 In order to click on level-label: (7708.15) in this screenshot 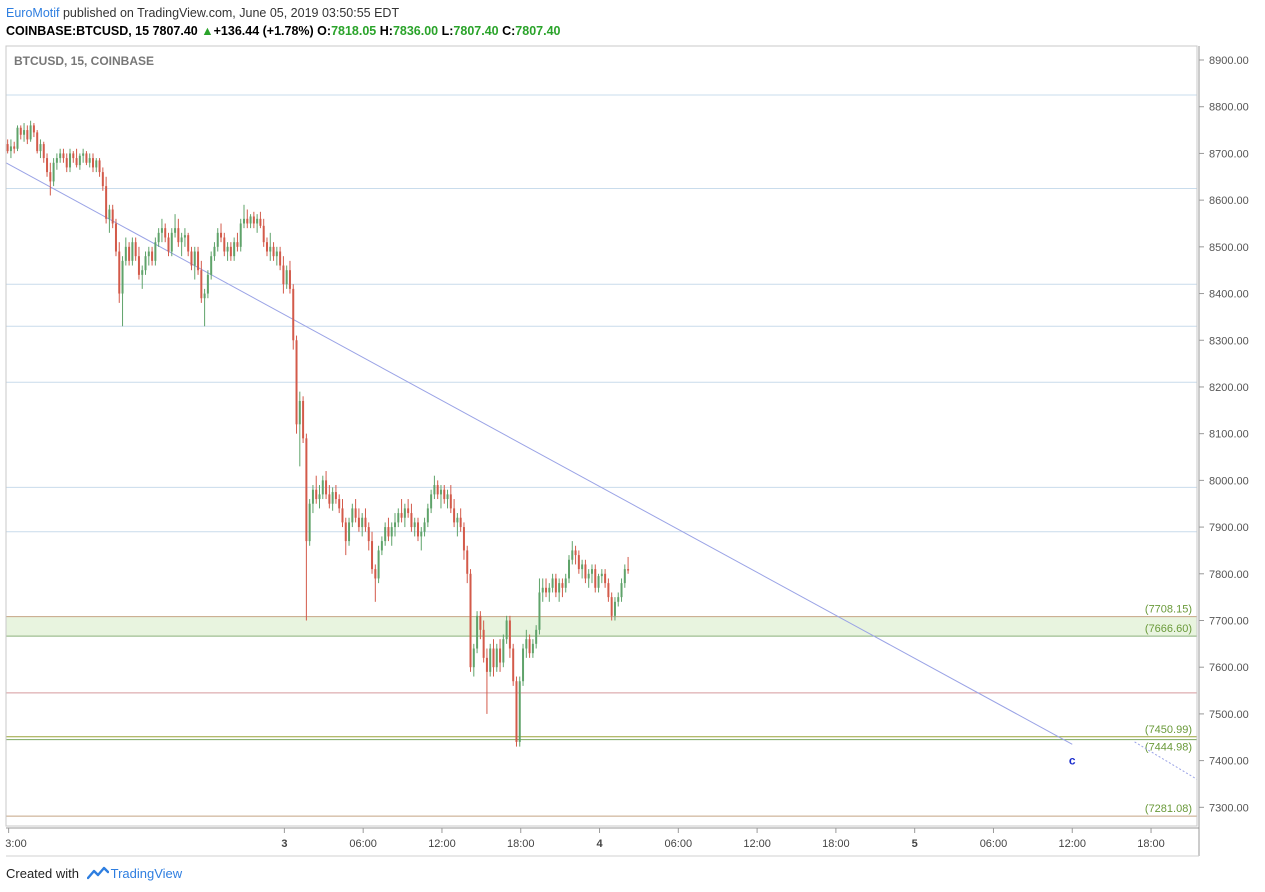, I will do `click(1168, 610)`.